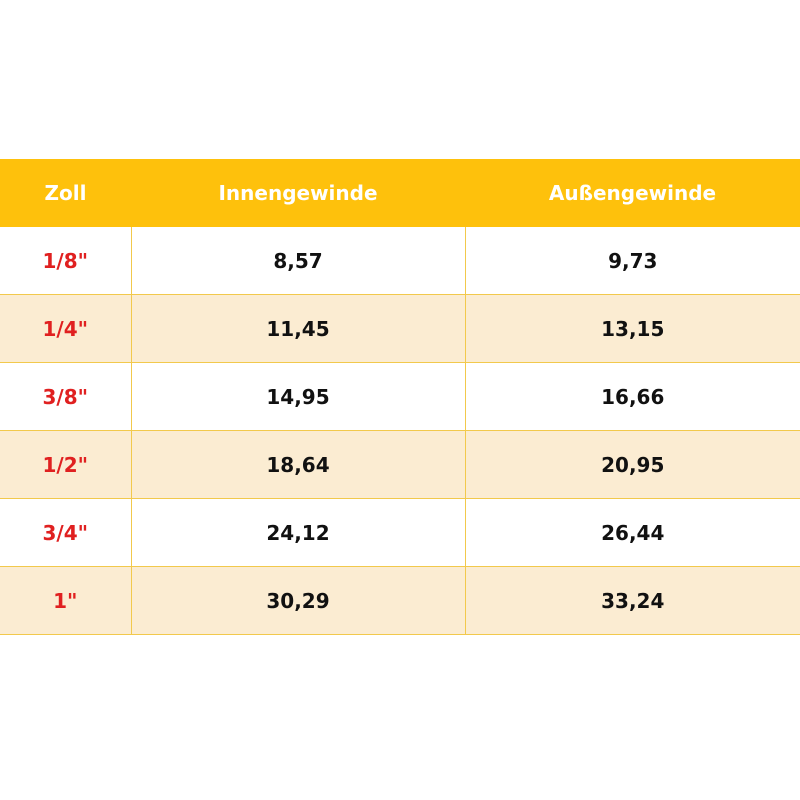  I want to click on innengewinde-cell: 18,64, so click(298, 464).